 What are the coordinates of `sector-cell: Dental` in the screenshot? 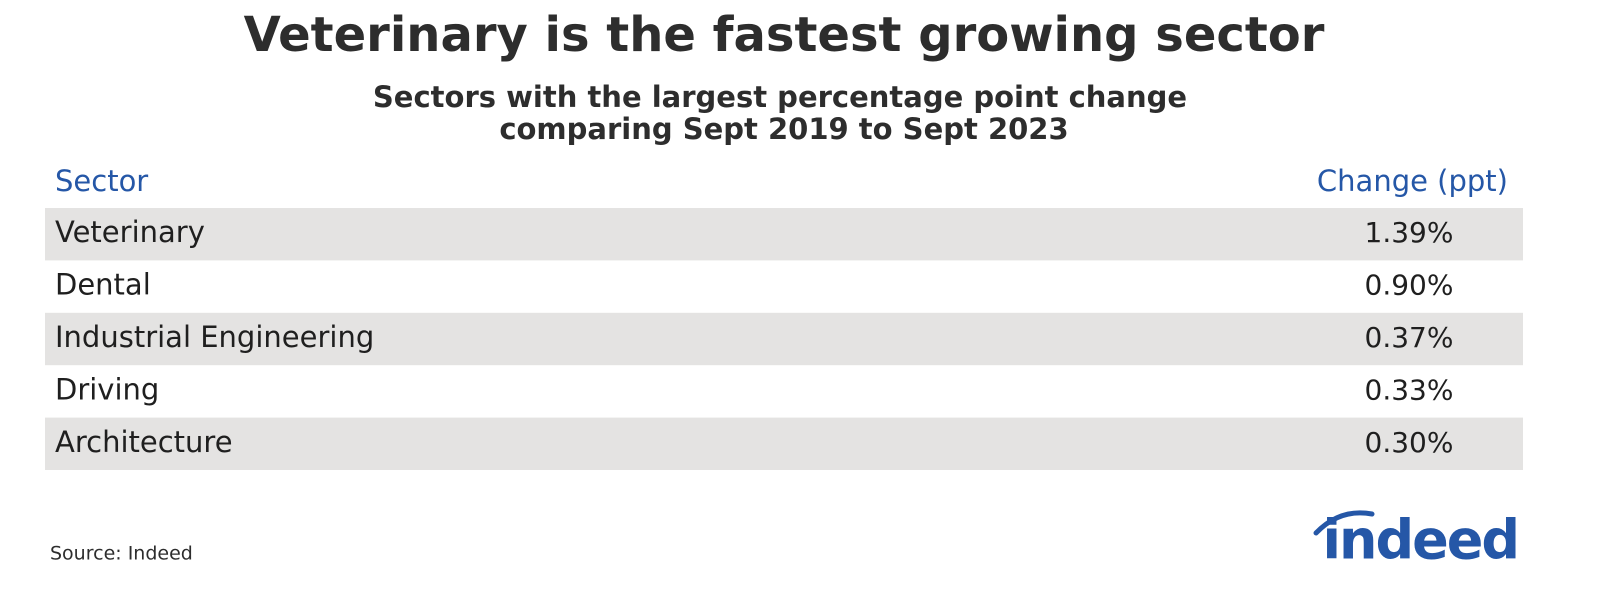 It's located at (103, 285).